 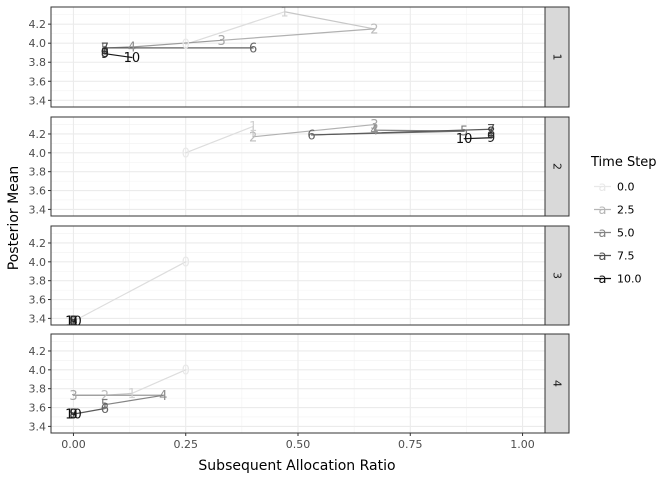 I want to click on x-tick-label: 0.00, so click(x=73, y=444).